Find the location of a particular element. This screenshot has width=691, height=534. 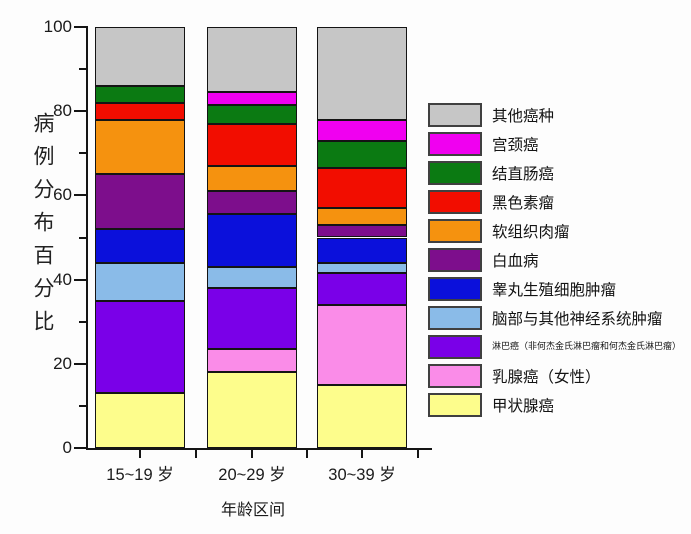

legend-row-breast: 乳腺癌（女性） is located at coordinates (559, 375).